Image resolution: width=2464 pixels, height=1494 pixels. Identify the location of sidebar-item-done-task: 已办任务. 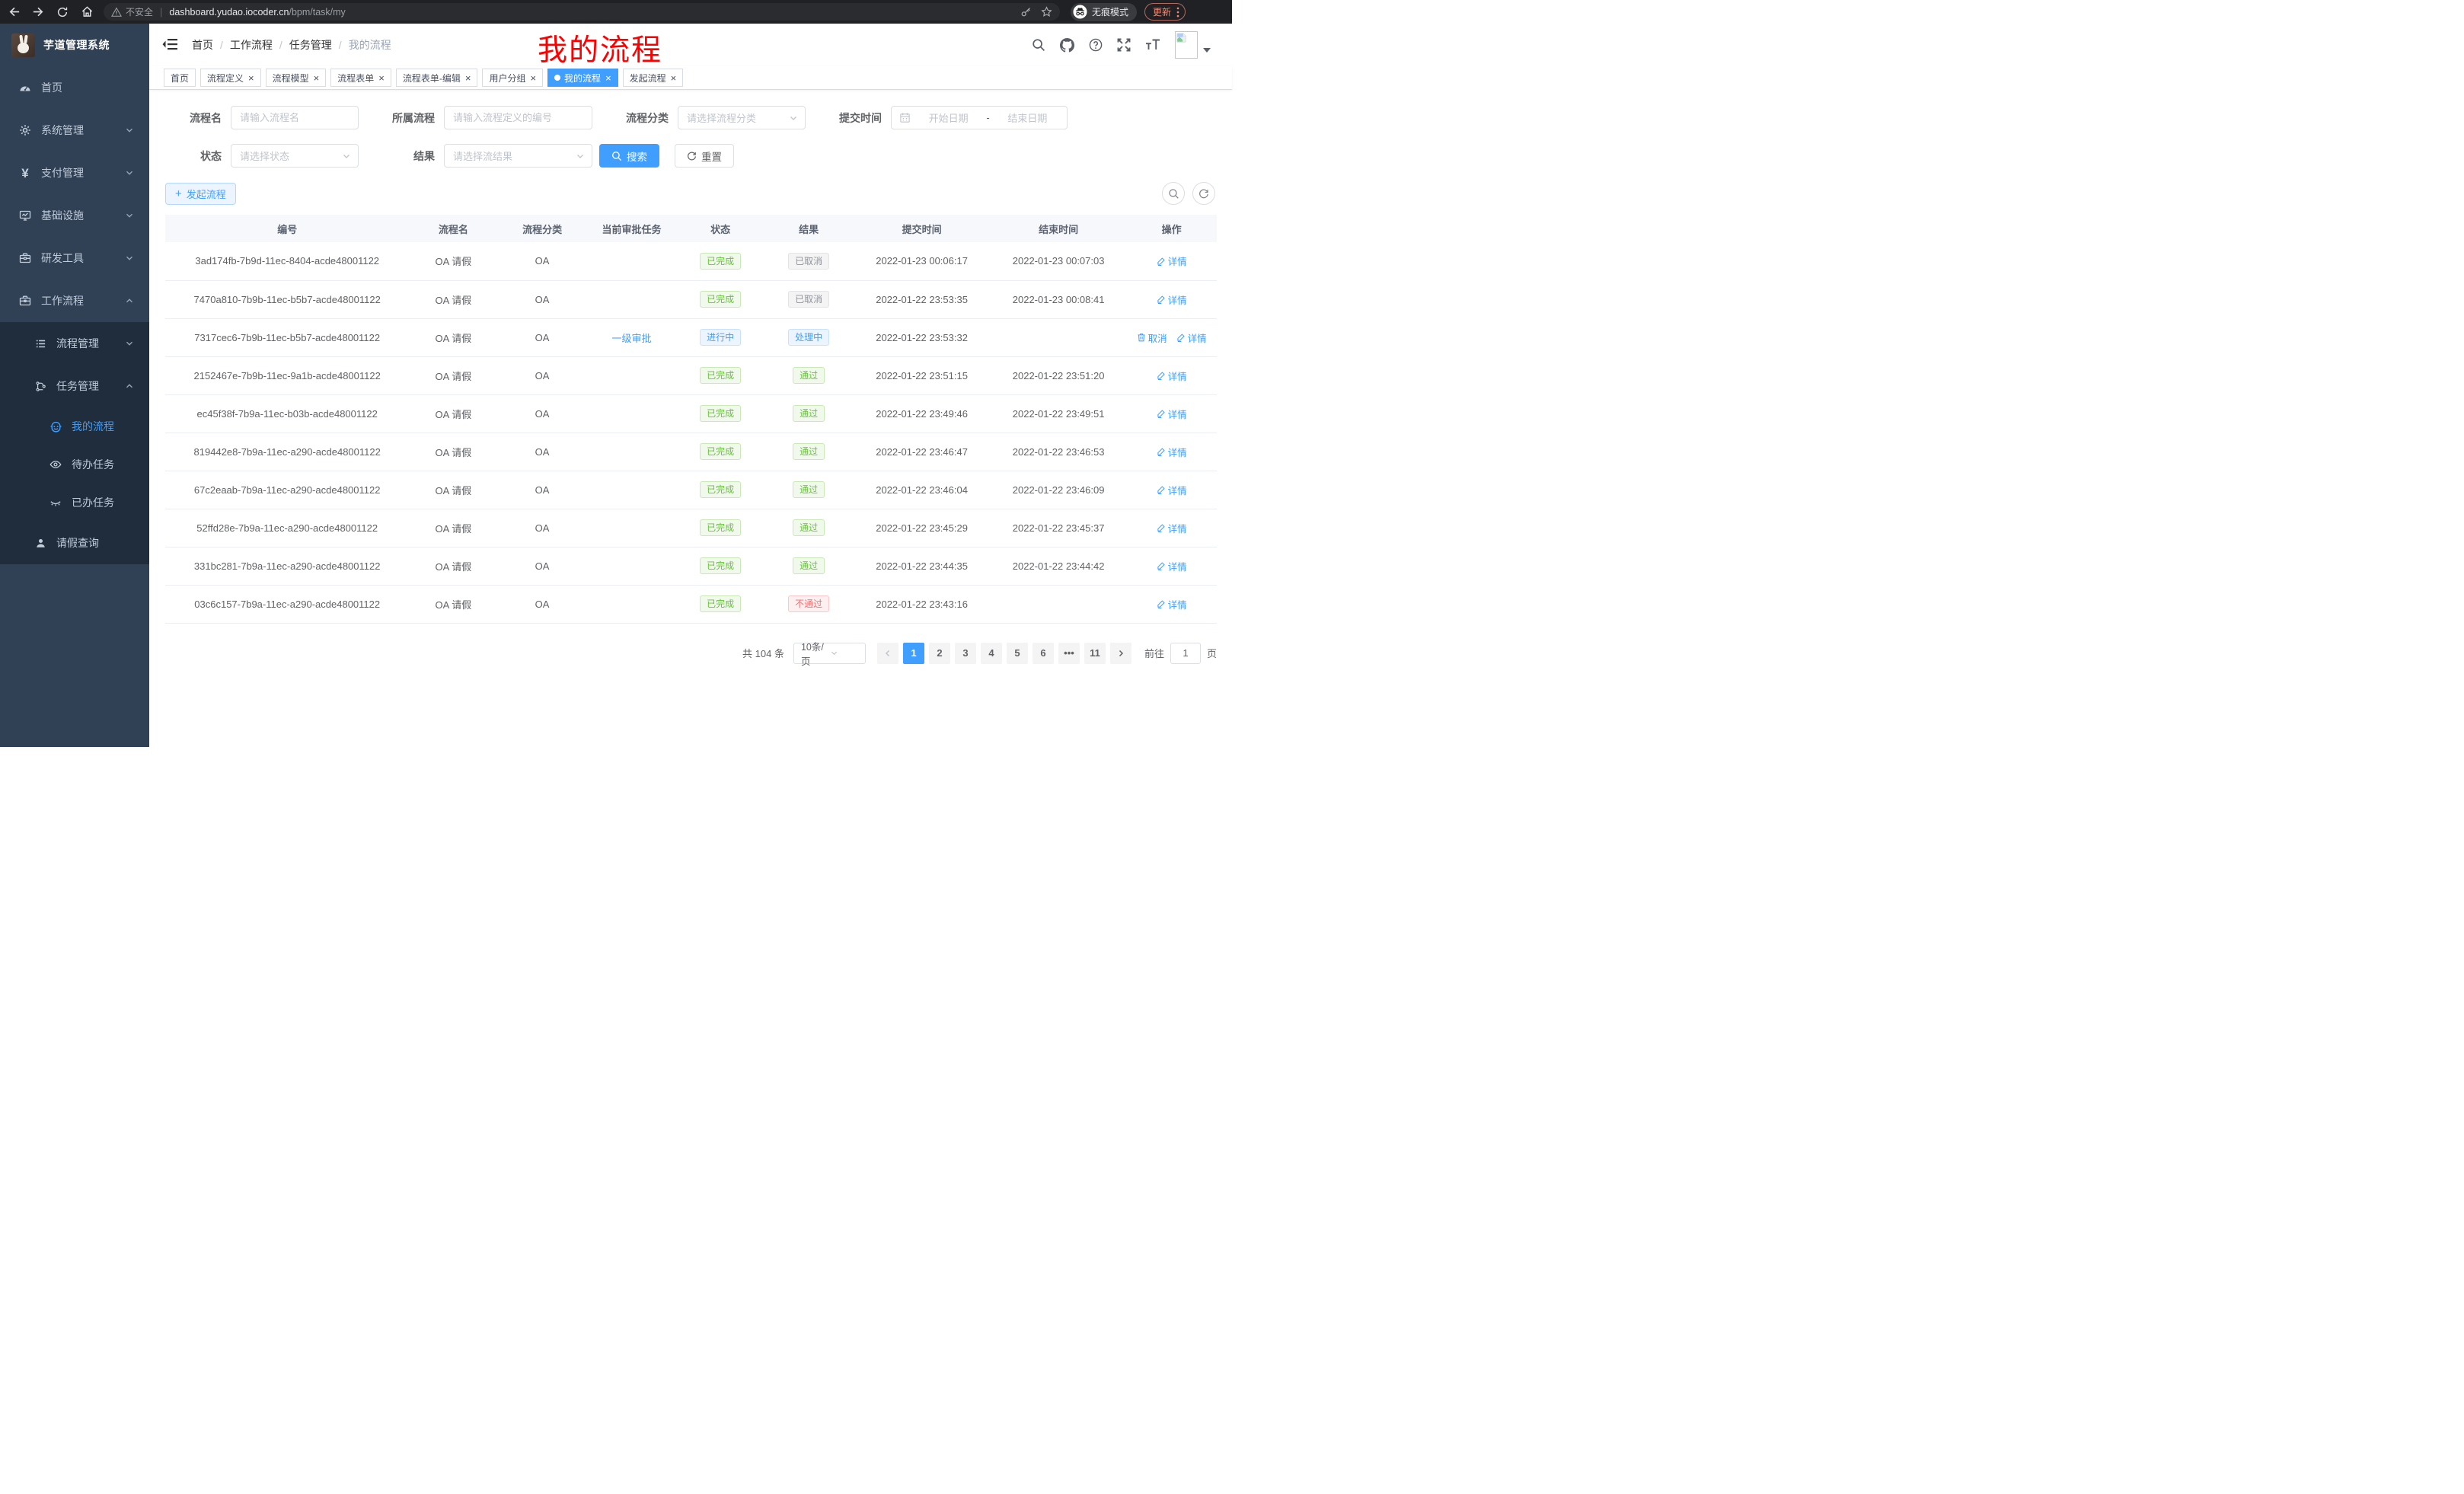
(74, 503).